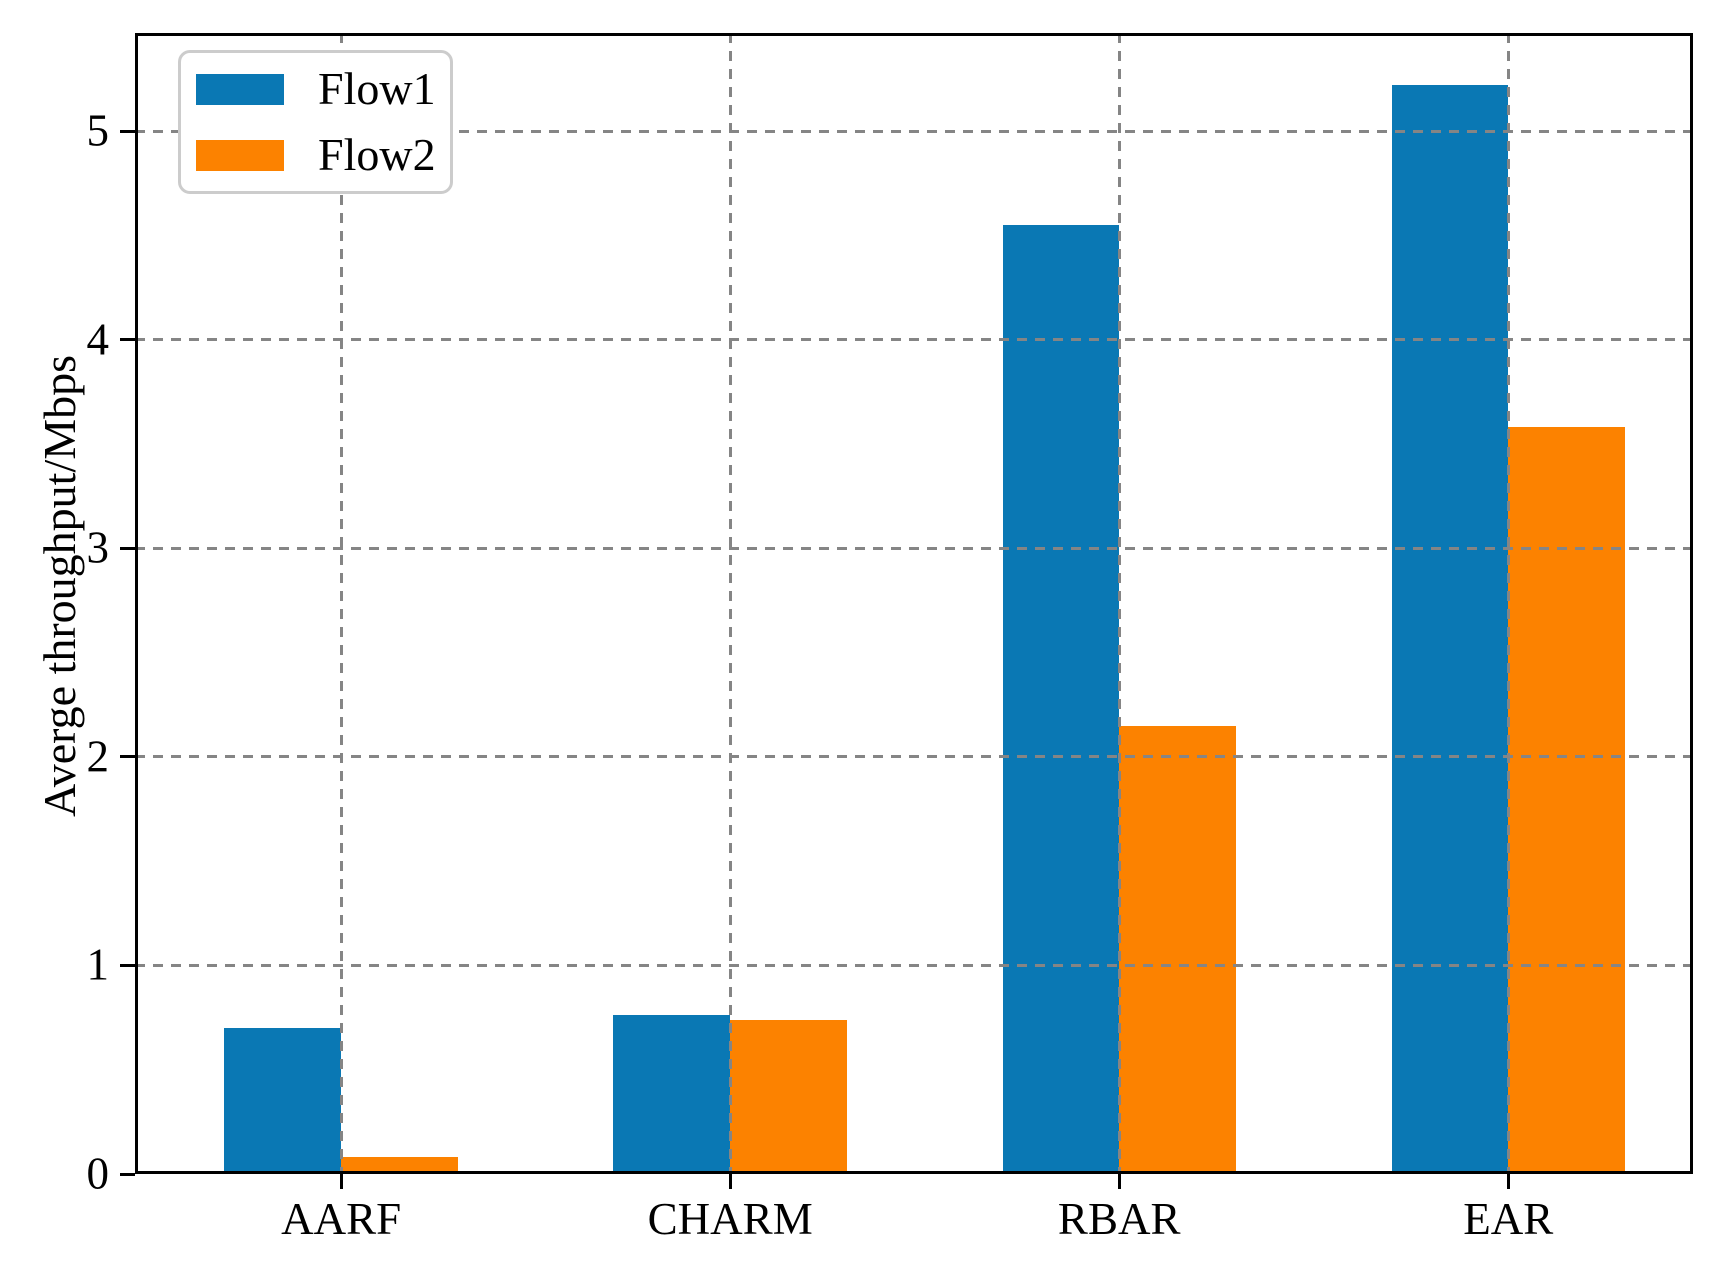 The image size is (1723, 1269). What do you see at coordinates (672, 1094) in the screenshot?
I see `bar-flow1-charm` at bounding box center [672, 1094].